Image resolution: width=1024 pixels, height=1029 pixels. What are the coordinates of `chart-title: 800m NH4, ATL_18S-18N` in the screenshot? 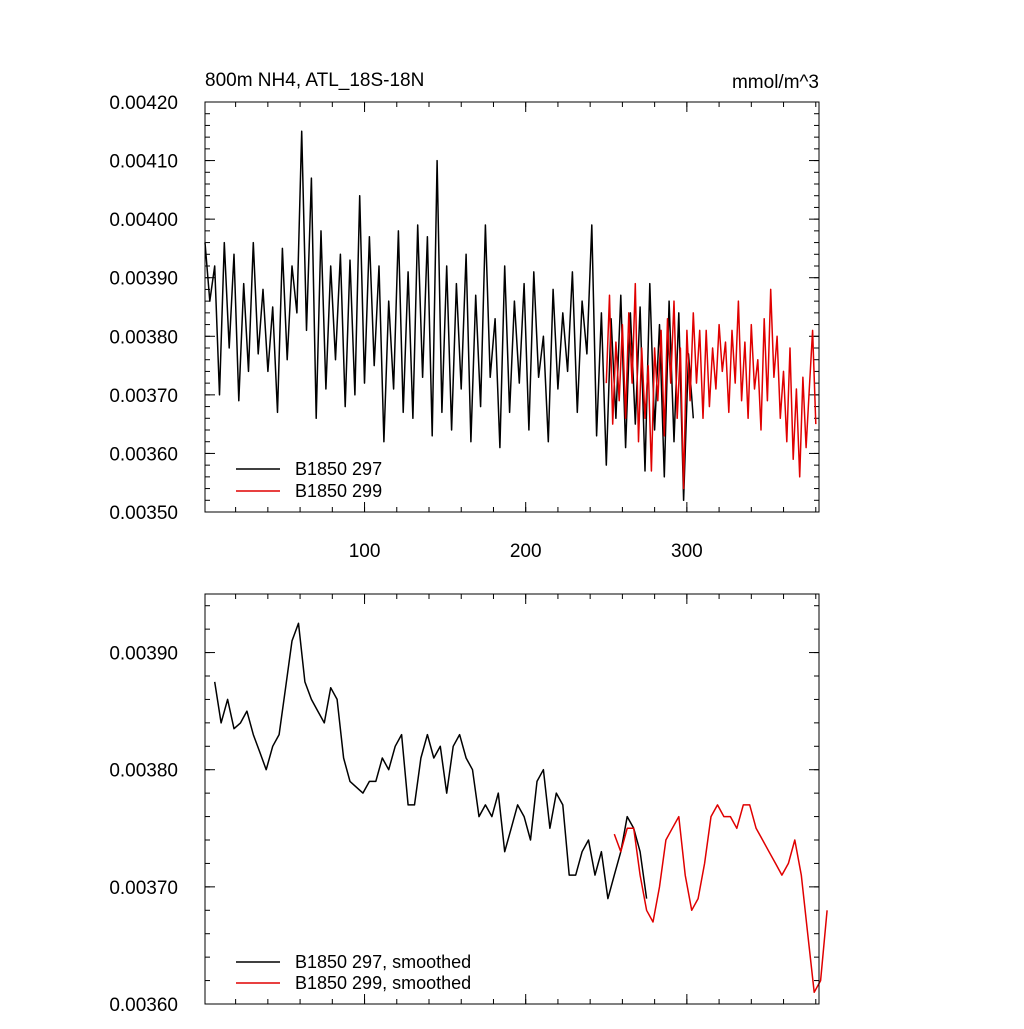 It's located at (314, 80).